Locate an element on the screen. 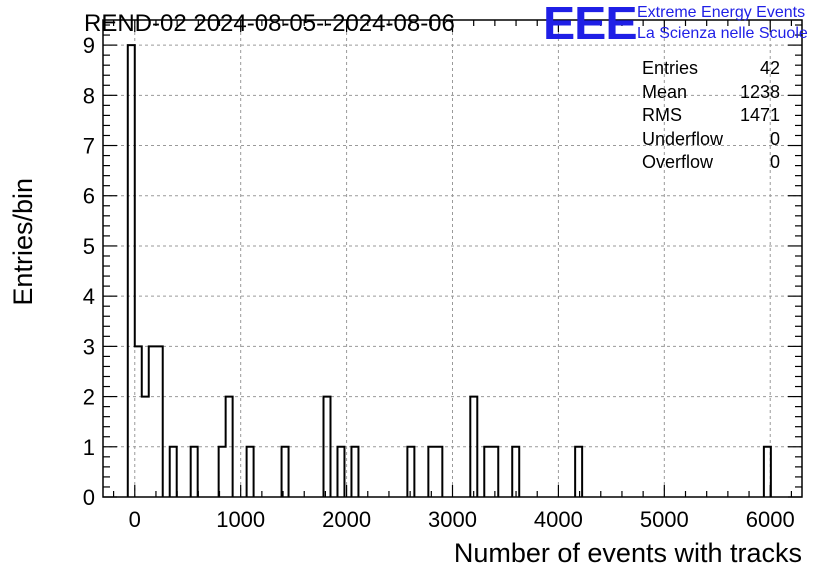 This screenshot has width=836, height=572. y-tick-label: 9 is located at coordinates (89, 45).